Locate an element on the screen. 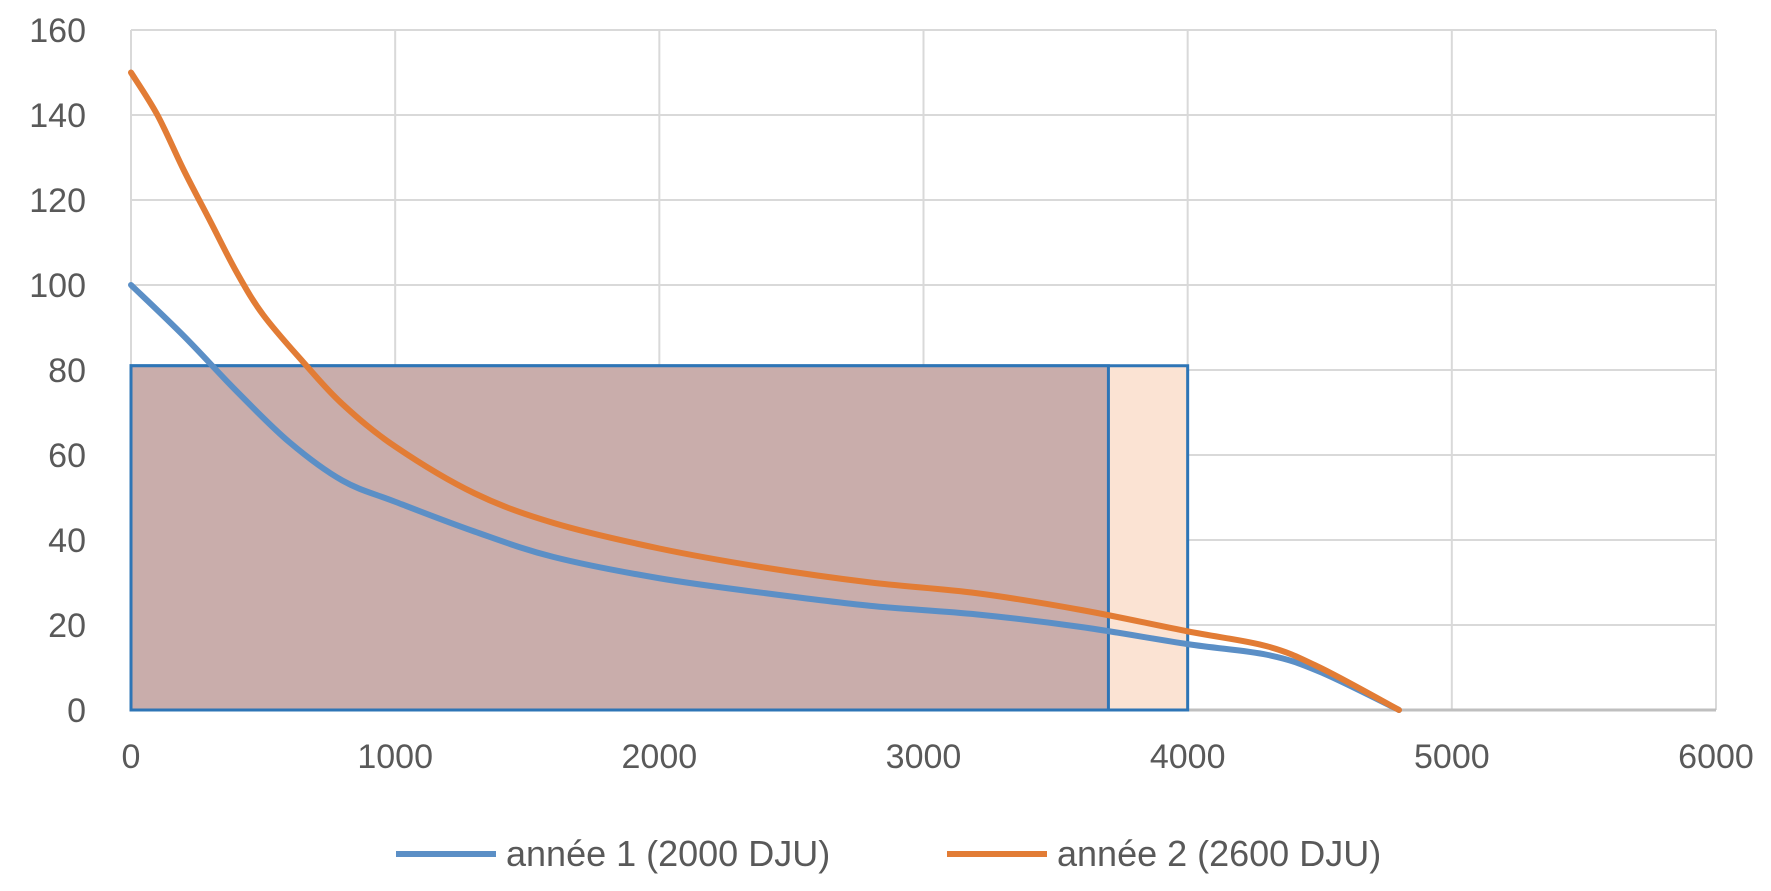 This screenshot has height=891, width=1771. y-tick-label: 40 is located at coordinates (67, 541).